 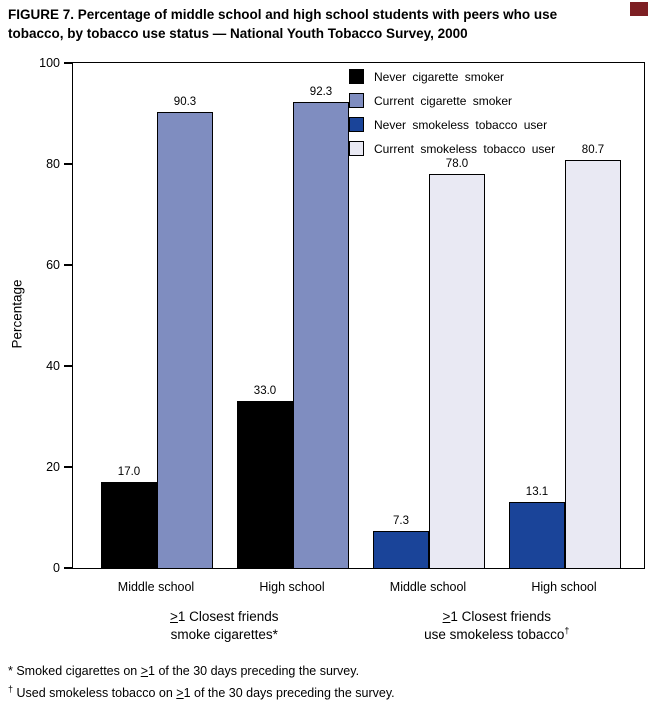 I want to click on bar-value-label: 92.3, so click(x=321, y=91).